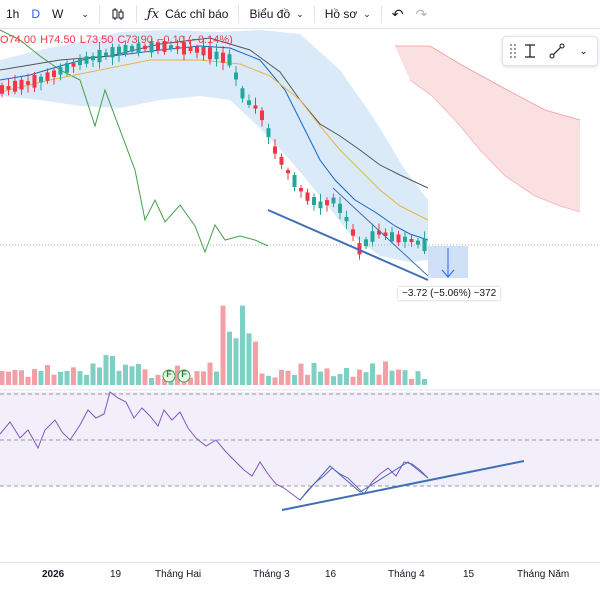 Image resolution: width=600 pixels, height=601 pixels. I want to click on redo-button: ↷, so click(422, 14).